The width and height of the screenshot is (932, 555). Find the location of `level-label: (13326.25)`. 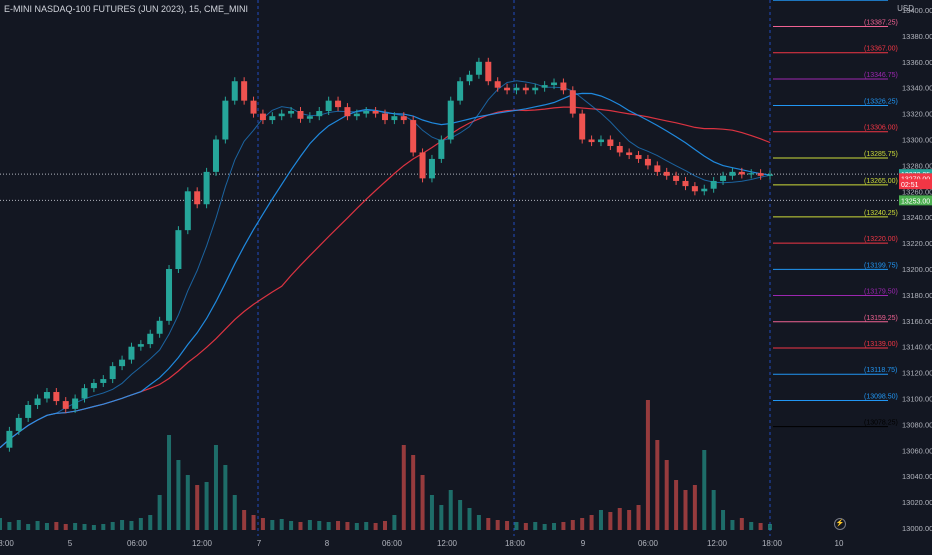

level-label: (13326.25) is located at coordinates (881, 102).